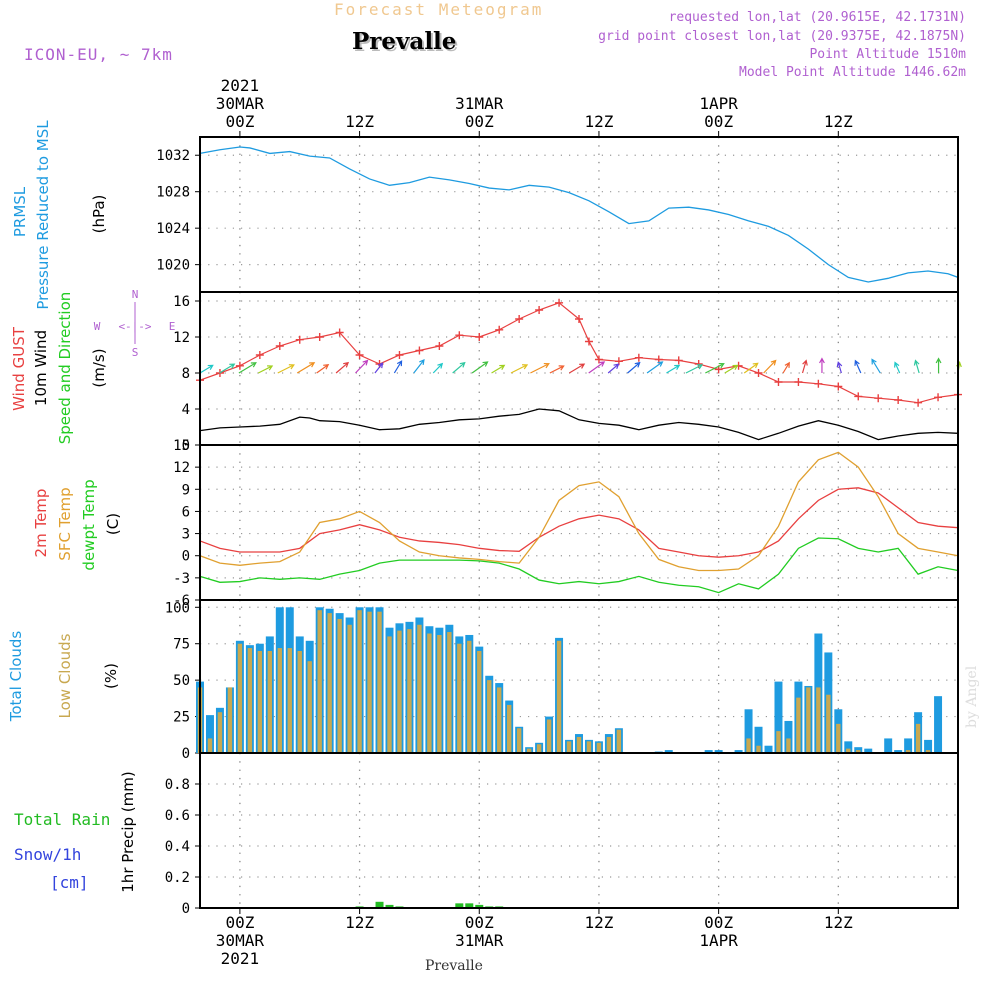 The height and width of the screenshot is (1000, 1000). What do you see at coordinates (128, 831) in the screenshot?
I see `precip-axis-label: 1hr Precip (mm)` at bounding box center [128, 831].